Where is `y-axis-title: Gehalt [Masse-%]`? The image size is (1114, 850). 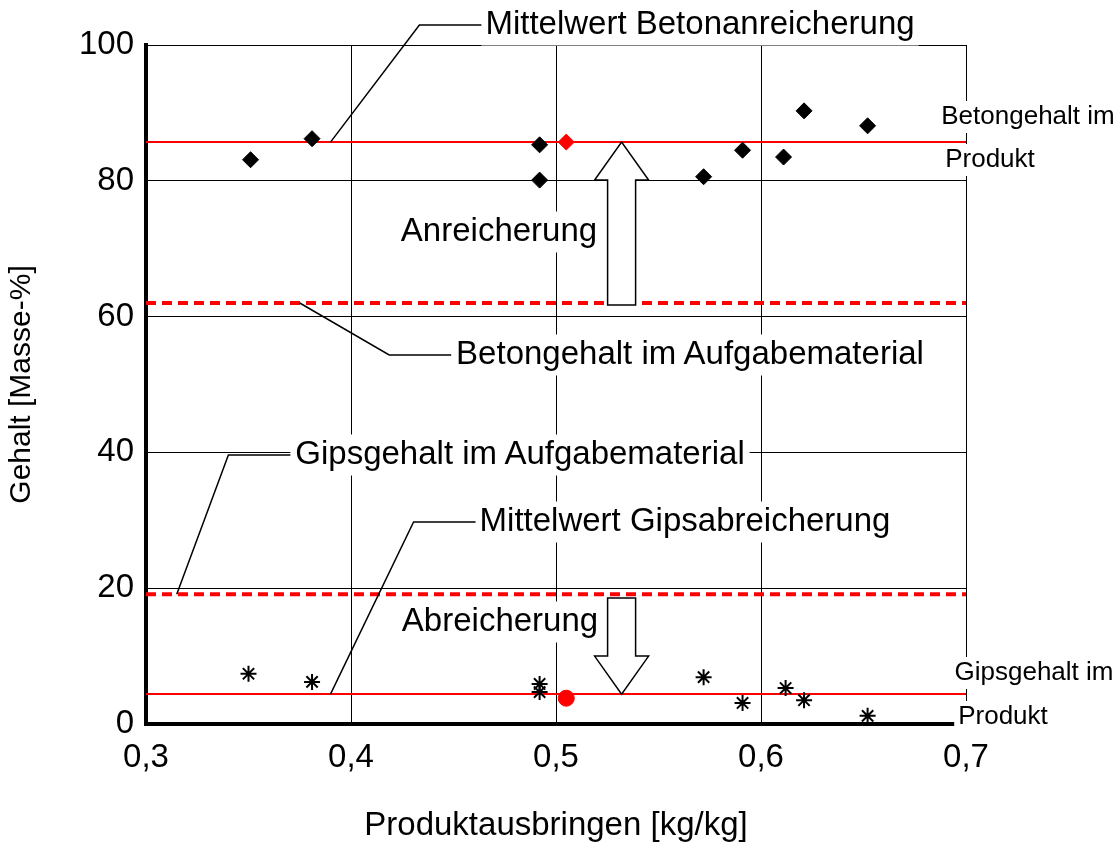
y-axis-title: Gehalt [Masse-%] is located at coordinates (20, 384).